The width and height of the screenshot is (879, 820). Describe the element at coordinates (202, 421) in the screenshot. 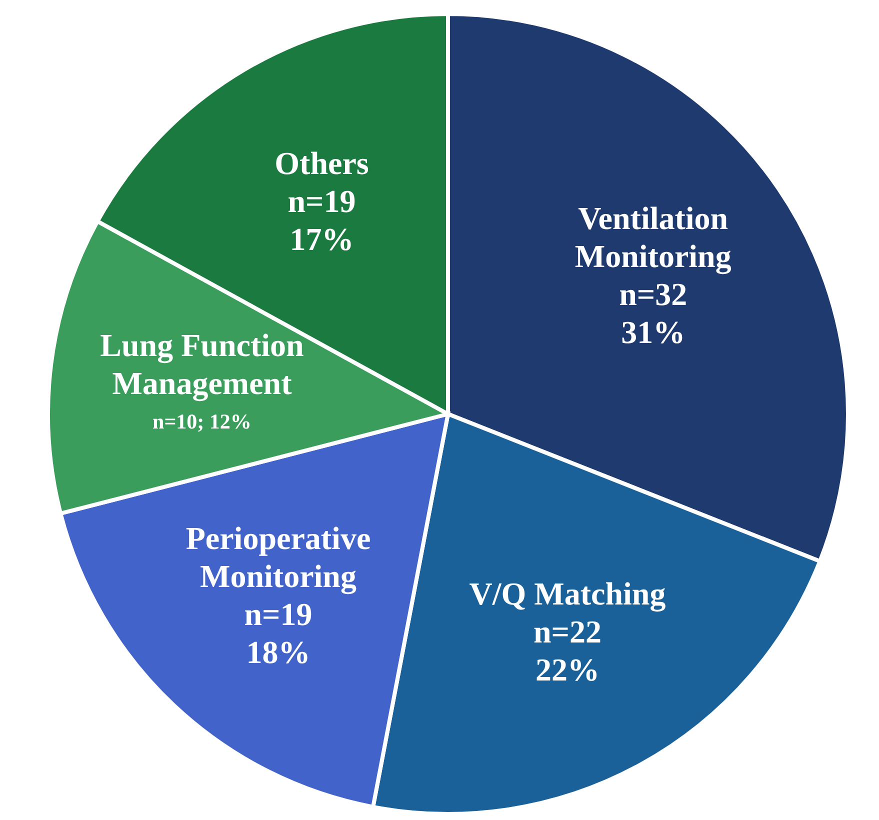

I see `data-label: n=10; 12%` at that location.